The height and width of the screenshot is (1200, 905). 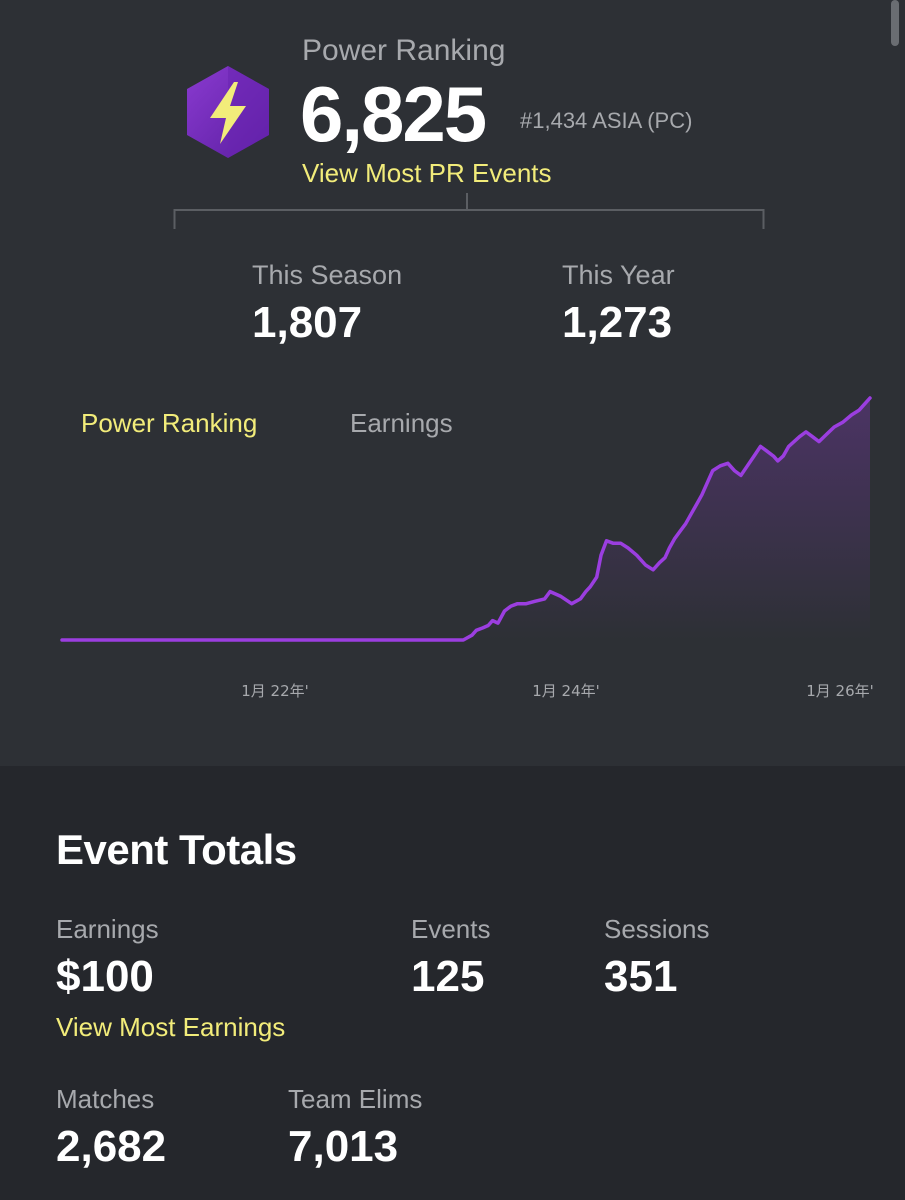 I want to click on power-ranking-value: 6,825, so click(x=393, y=114).